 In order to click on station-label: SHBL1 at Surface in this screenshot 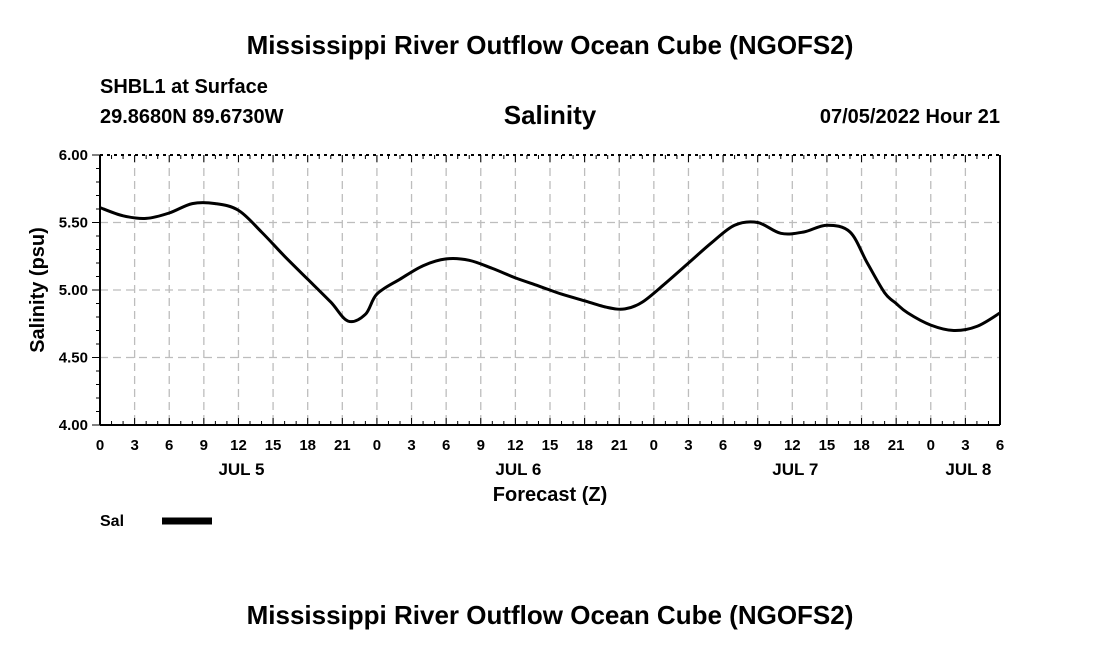, I will do `click(184, 87)`.